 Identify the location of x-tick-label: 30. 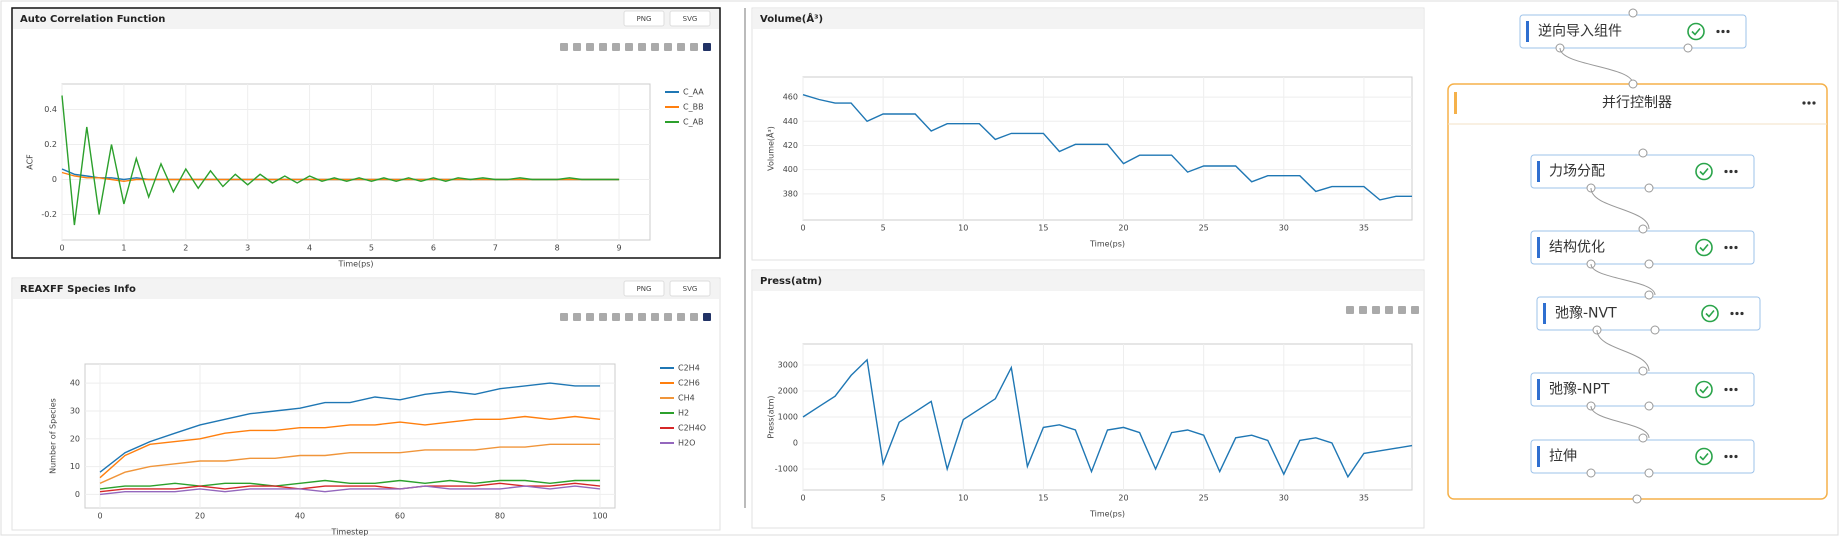
(1284, 228).